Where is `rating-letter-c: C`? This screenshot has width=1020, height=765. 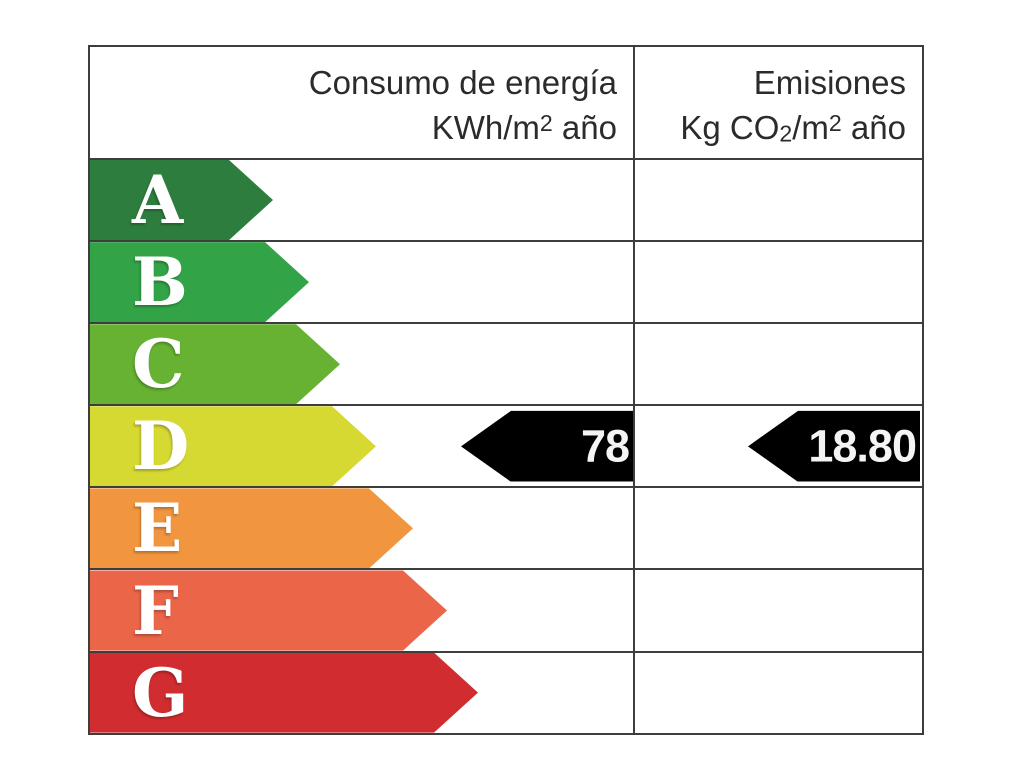 rating-letter-c: C is located at coordinates (158, 364).